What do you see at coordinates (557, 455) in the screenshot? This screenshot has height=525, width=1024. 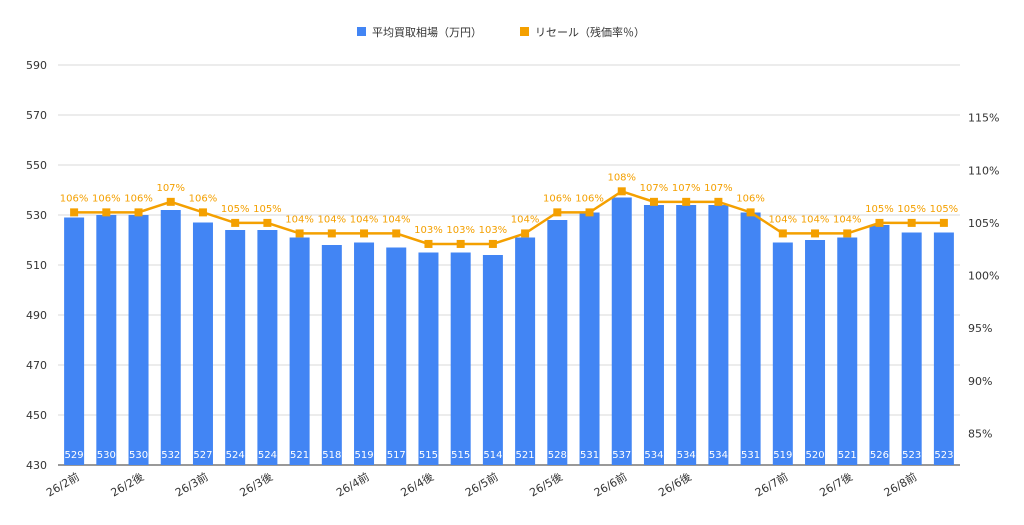 I see `bar-value-label: 528` at bounding box center [557, 455].